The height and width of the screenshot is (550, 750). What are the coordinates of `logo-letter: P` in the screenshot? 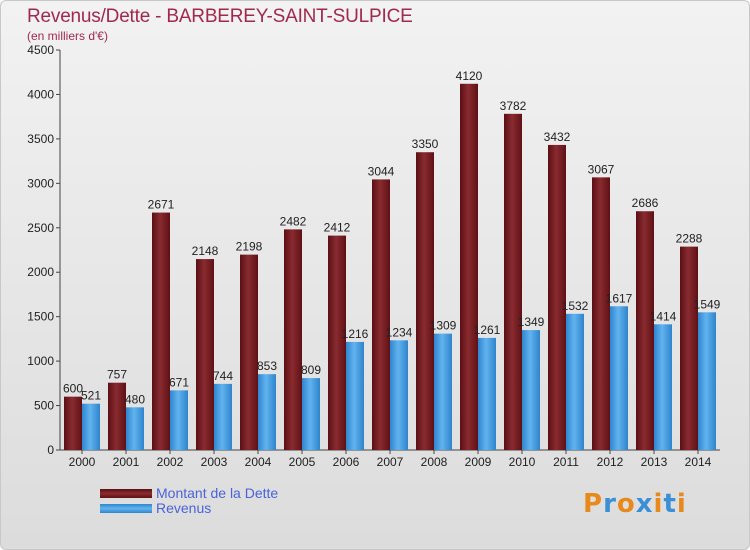 It's located at (593, 504).